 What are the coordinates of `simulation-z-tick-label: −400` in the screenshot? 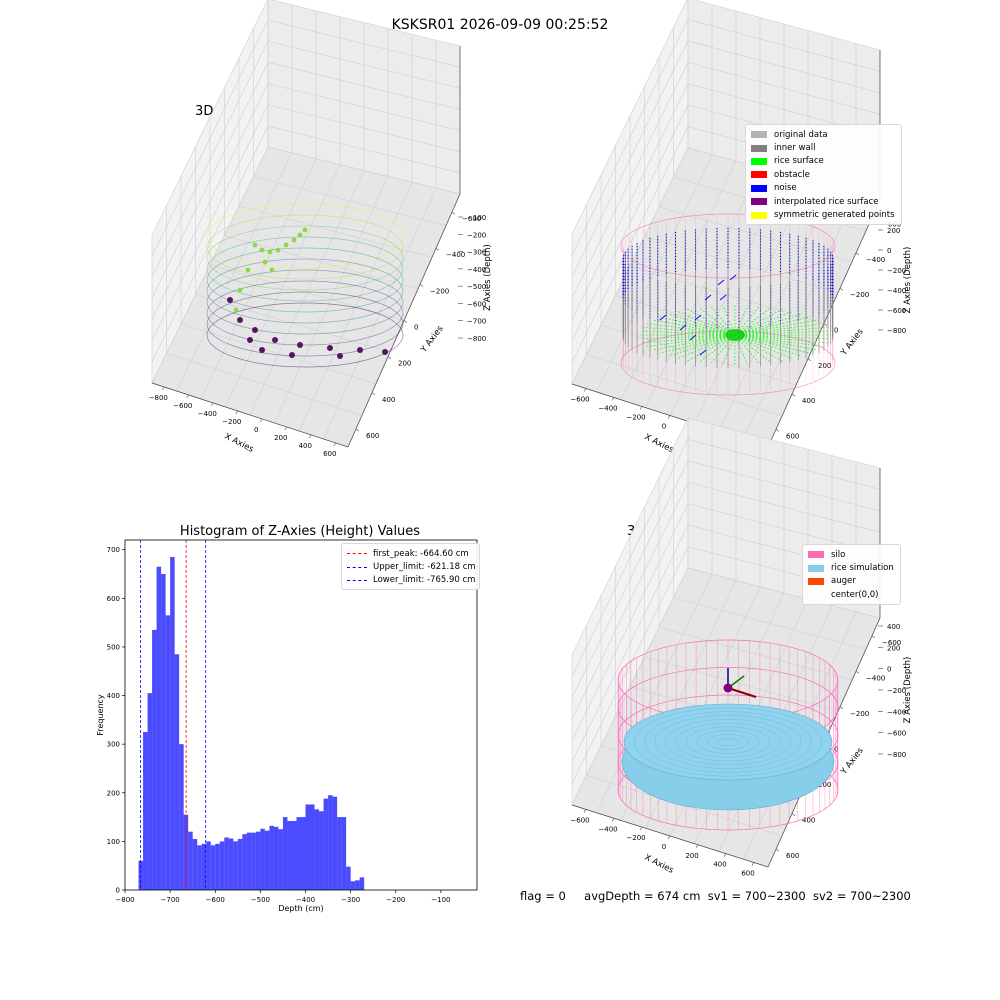 It's located at (896, 712).